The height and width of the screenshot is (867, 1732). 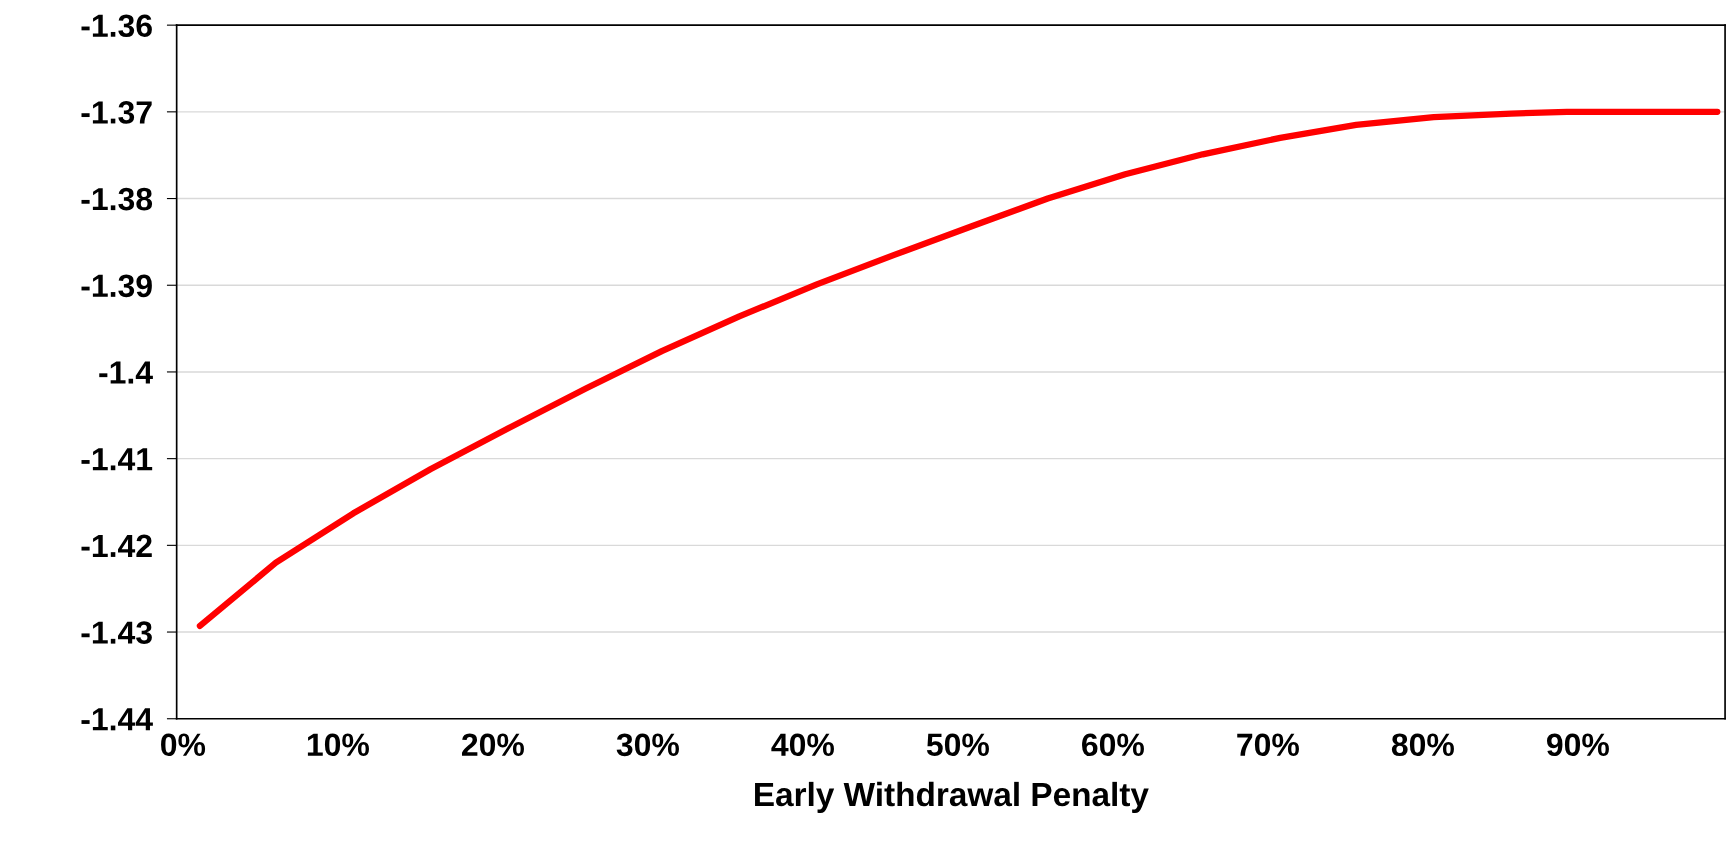 What do you see at coordinates (116, 286) in the screenshot?
I see `y-tick-label: -1.39` at bounding box center [116, 286].